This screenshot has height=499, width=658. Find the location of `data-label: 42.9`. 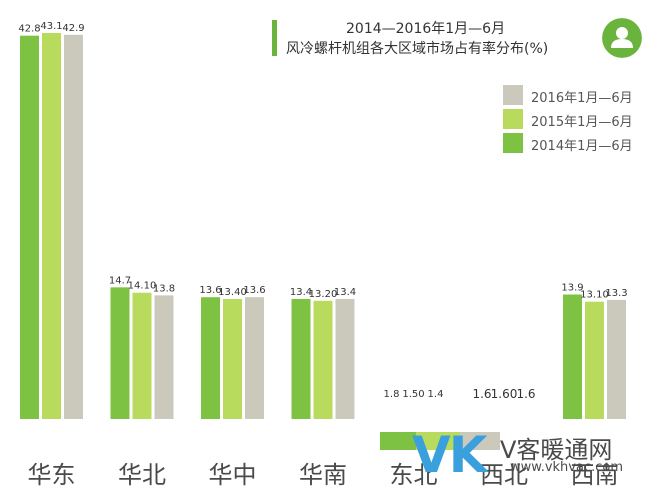

data-label: 42.9 is located at coordinates (73, 28).